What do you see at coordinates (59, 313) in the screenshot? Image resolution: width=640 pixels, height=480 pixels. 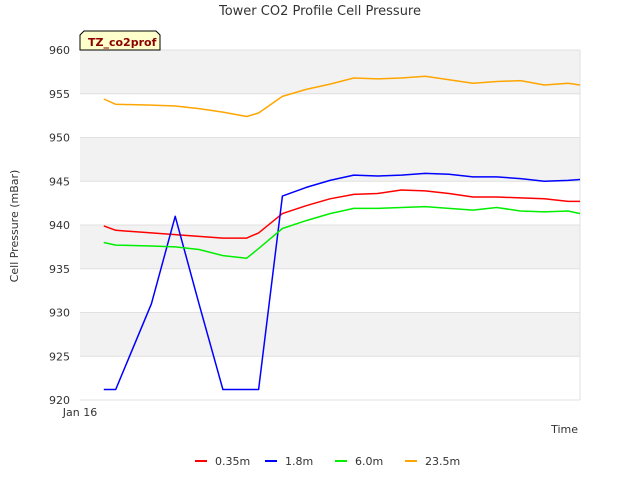 I see `y-tick-label: 930` at bounding box center [59, 313].